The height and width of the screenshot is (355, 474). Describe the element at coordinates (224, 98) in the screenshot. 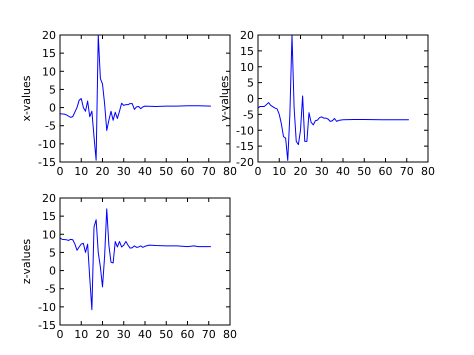

I see `y-axis-title: y-values` at that location.